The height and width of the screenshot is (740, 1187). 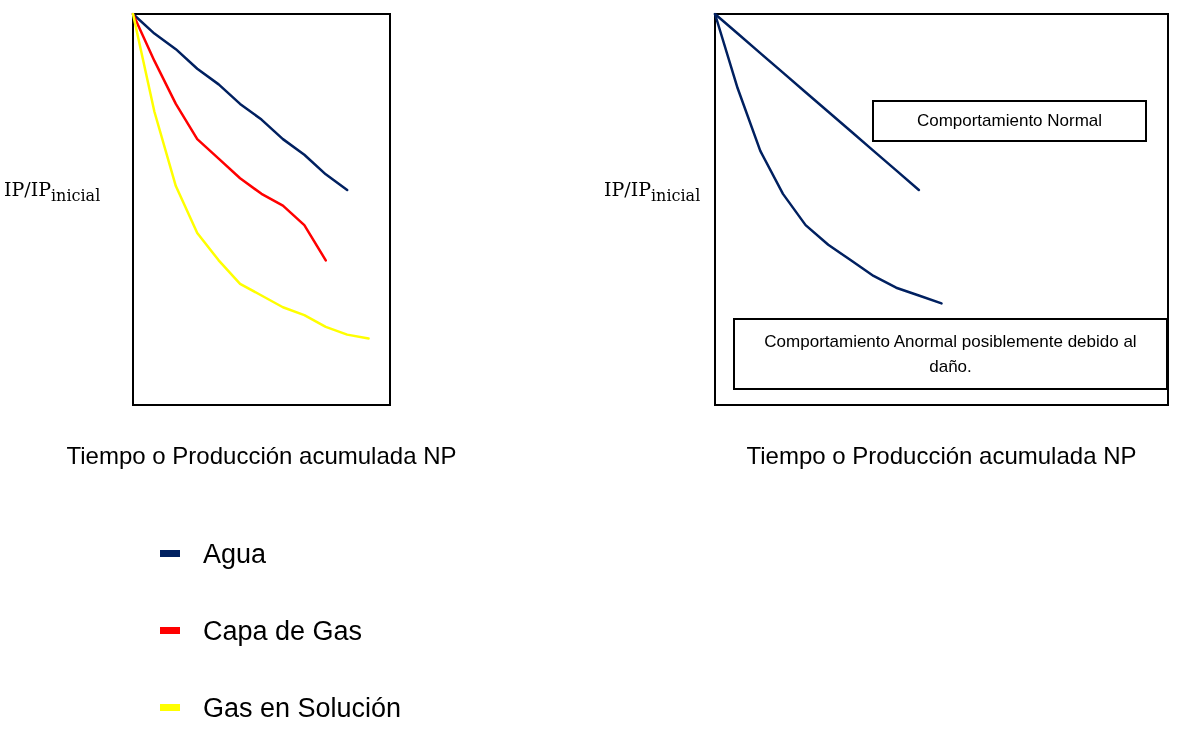 What do you see at coordinates (283, 630) in the screenshot?
I see `legend-label: Capa de Gas` at bounding box center [283, 630].